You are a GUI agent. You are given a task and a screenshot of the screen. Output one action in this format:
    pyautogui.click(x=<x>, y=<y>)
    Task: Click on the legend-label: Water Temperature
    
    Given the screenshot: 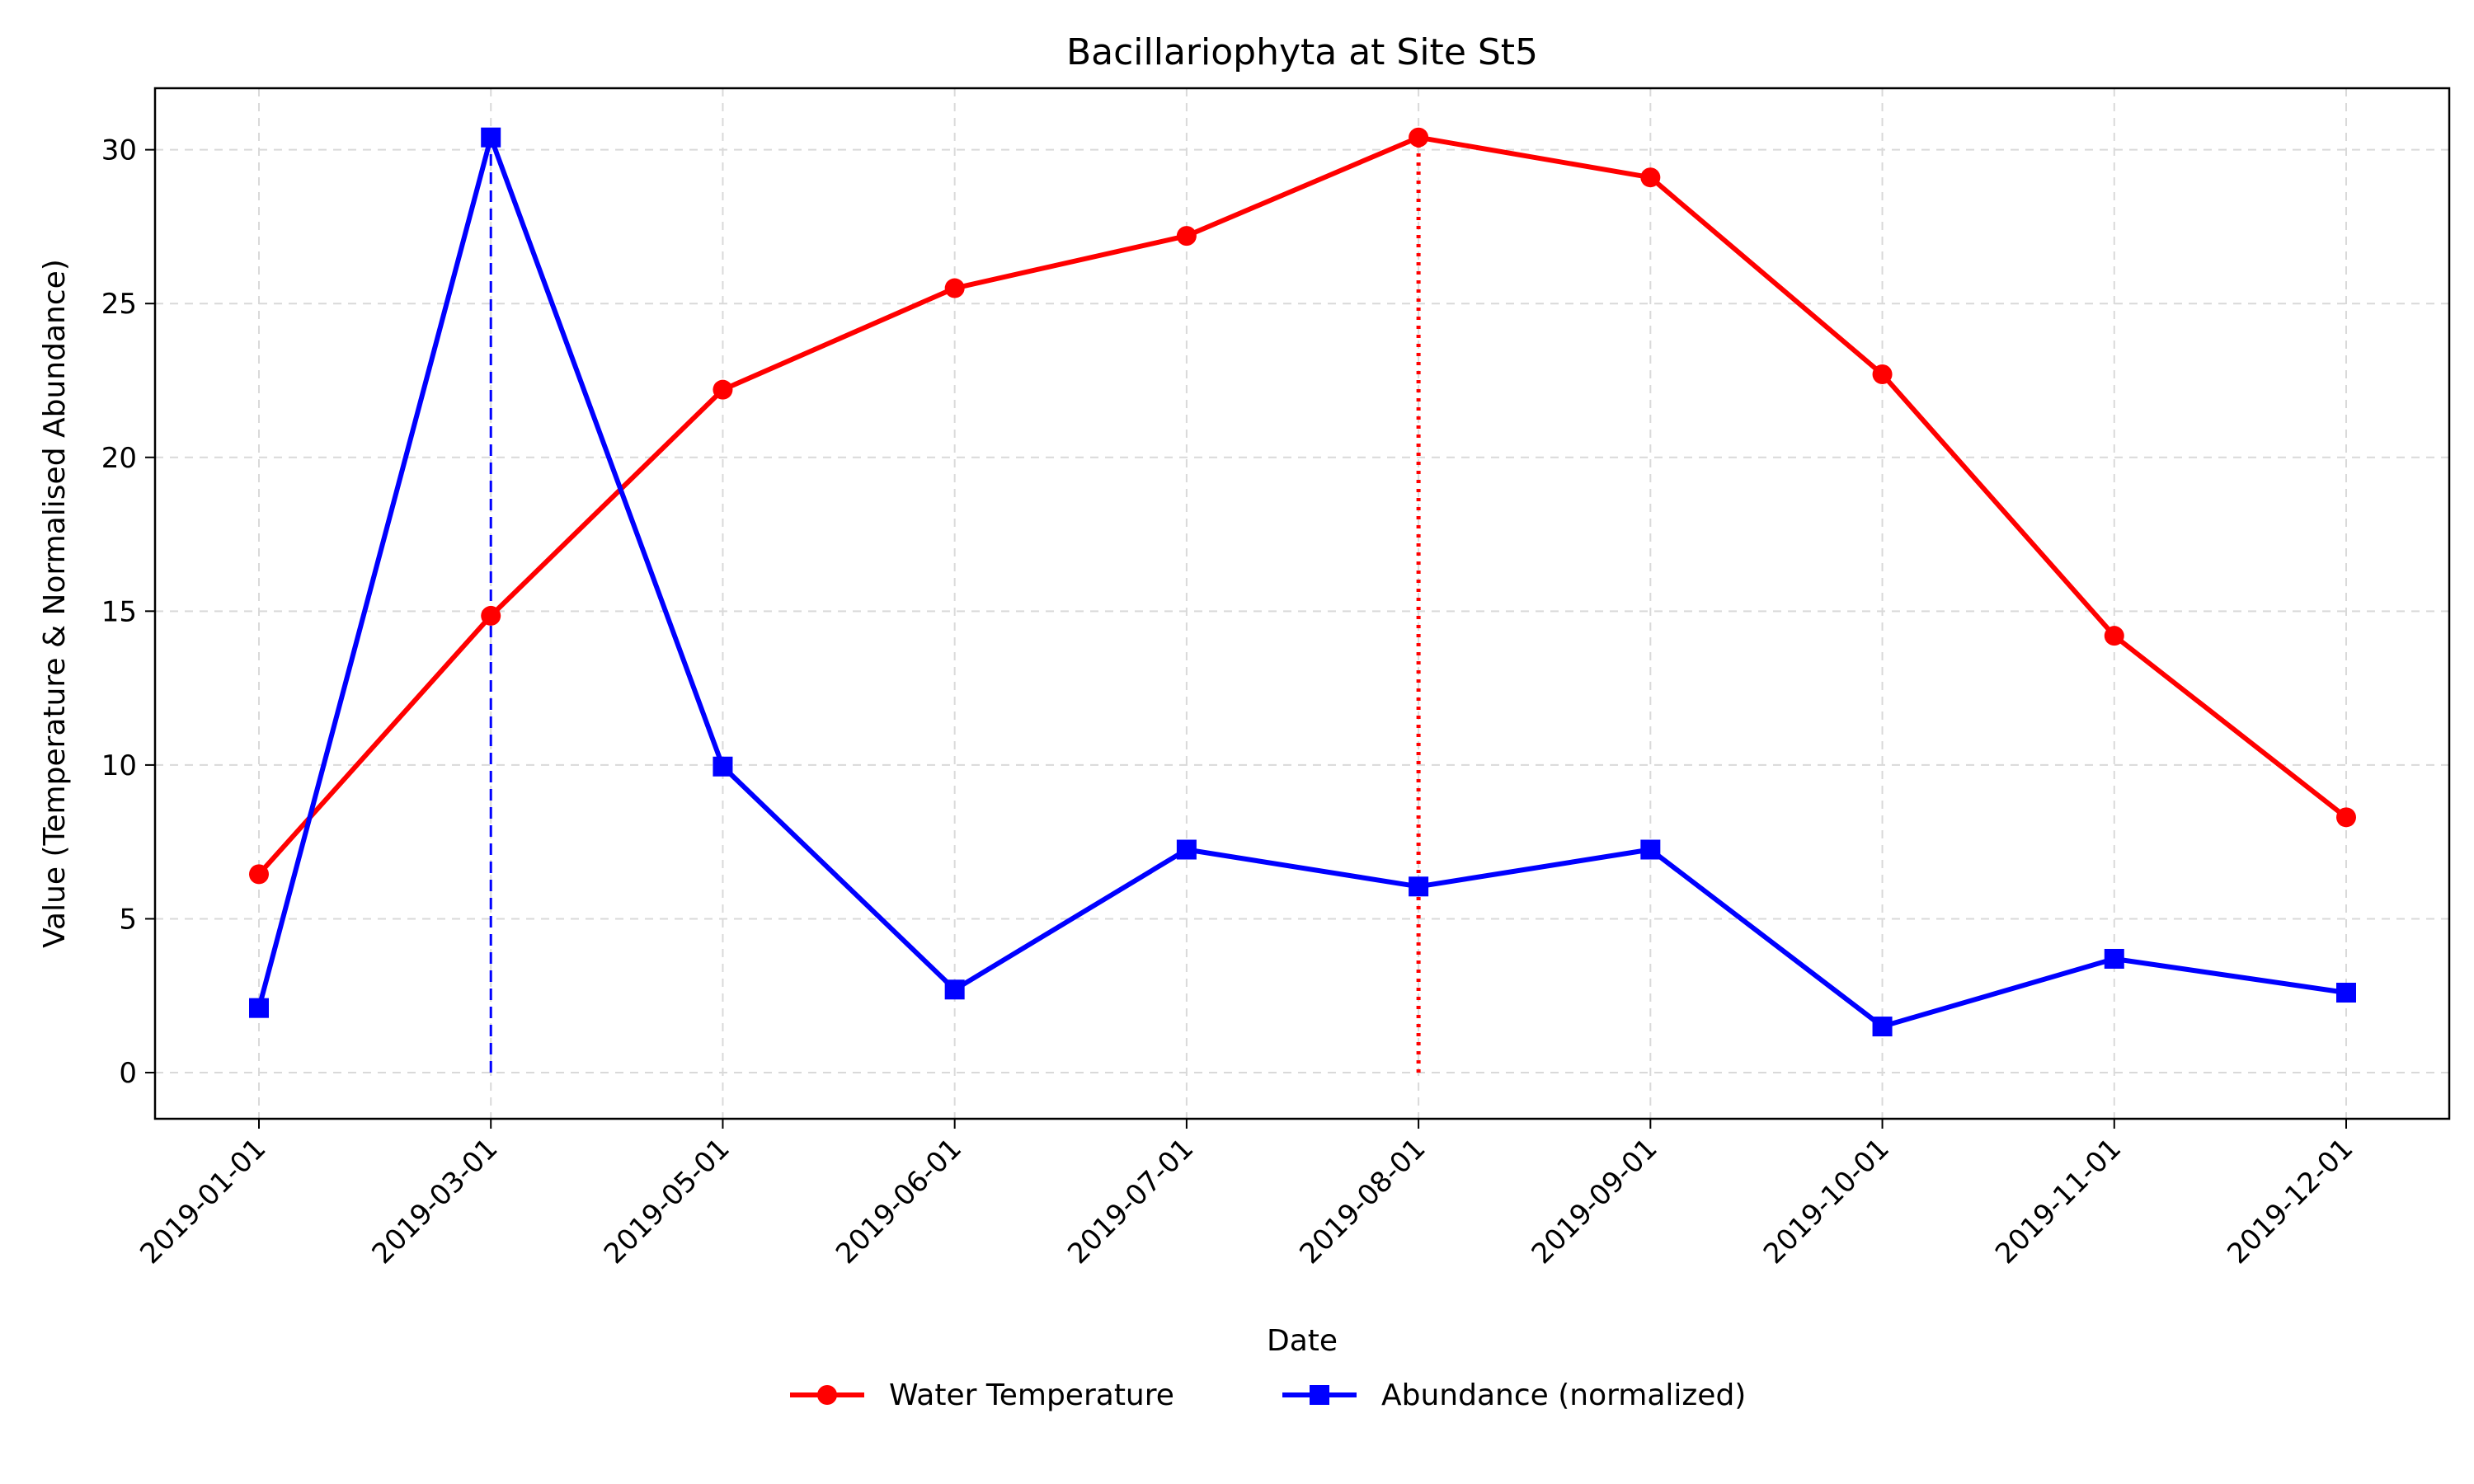 What is the action you would take?
    pyautogui.click(x=1031, y=1395)
    